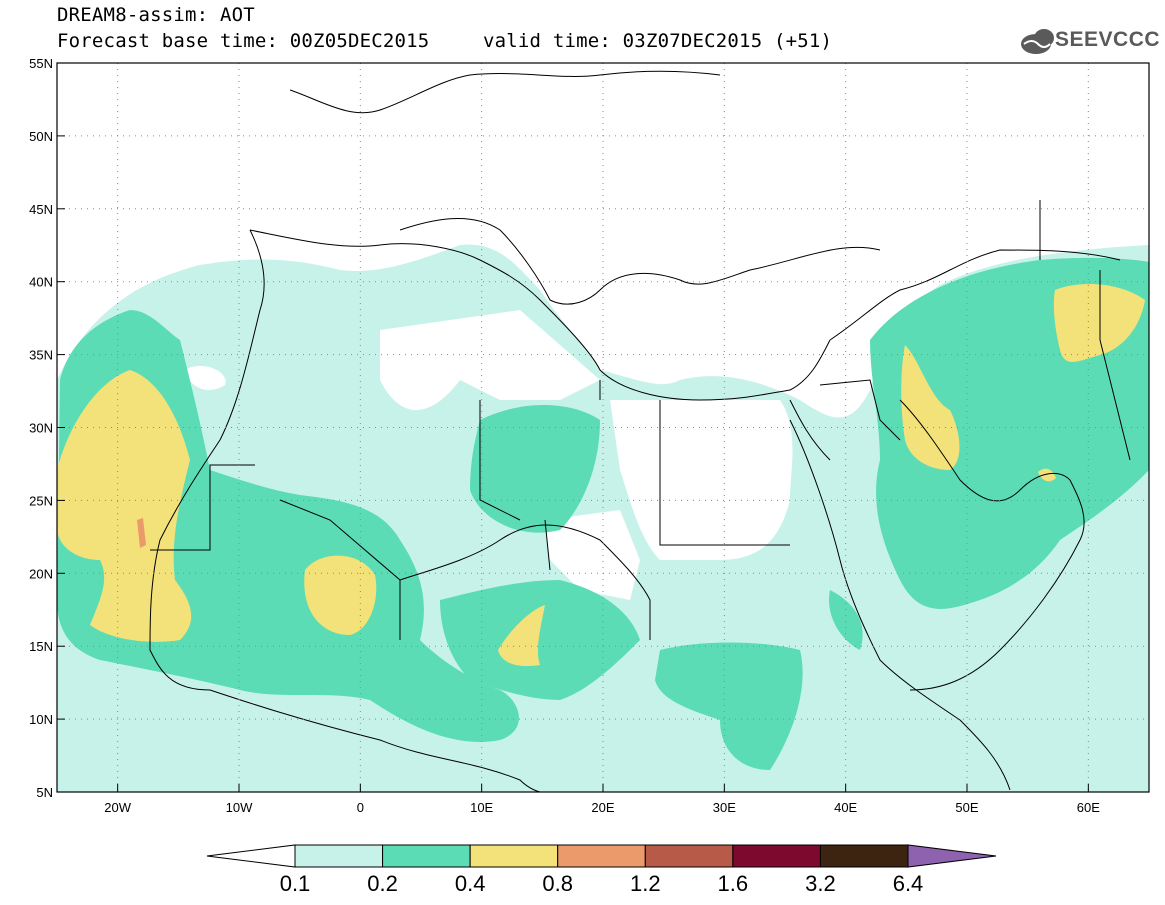 The height and width of the screenshot is (905, 1165). What do you see at coordinates (382, 883) in the screenshot?
I see `colorbar-label: 0.2` at bounding box center [382, 883].